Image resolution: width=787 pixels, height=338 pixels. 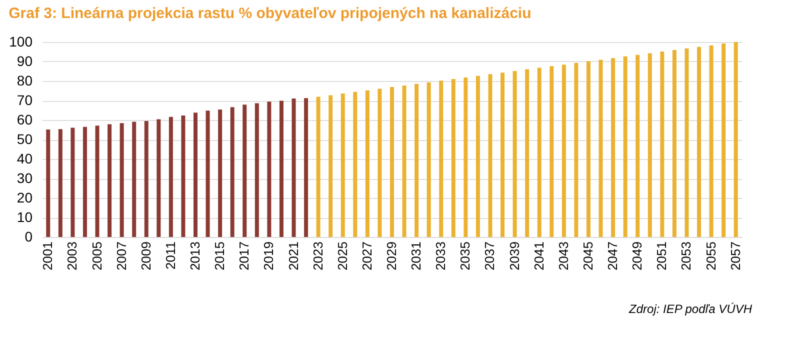 What do you see at coordinates (710, 256) in the screenshot?
I see `x-tick-label: 2055` at bounding box center [710, 256].